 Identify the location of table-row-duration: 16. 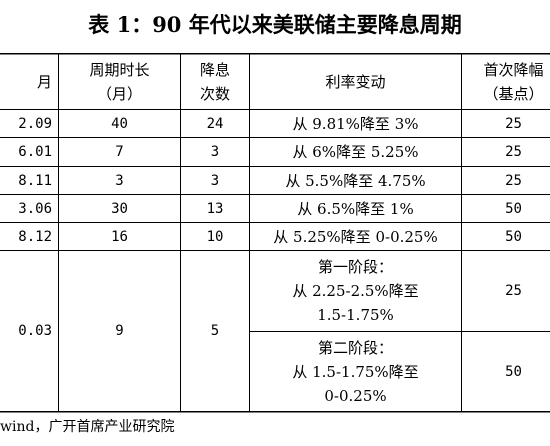
(119, 236).